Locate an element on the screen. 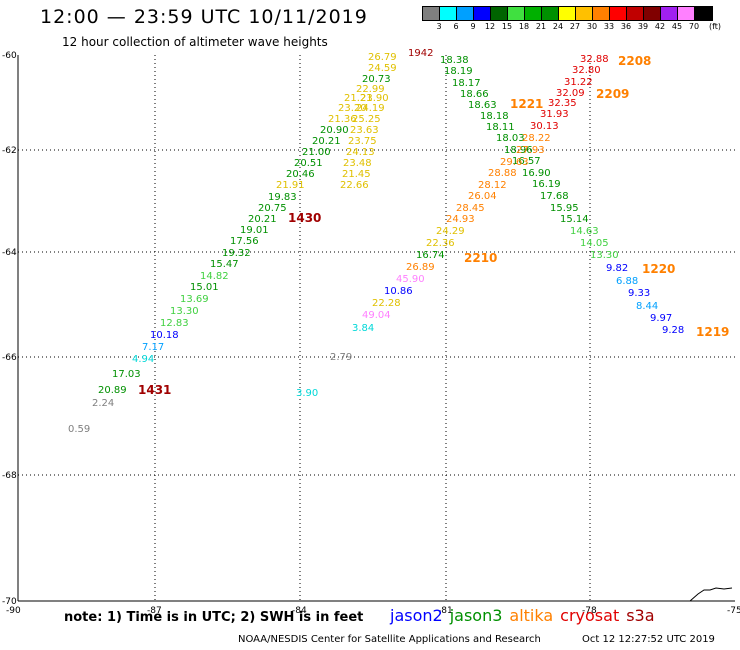  swh-value: 23.20 is located at coordinates (352, 108).